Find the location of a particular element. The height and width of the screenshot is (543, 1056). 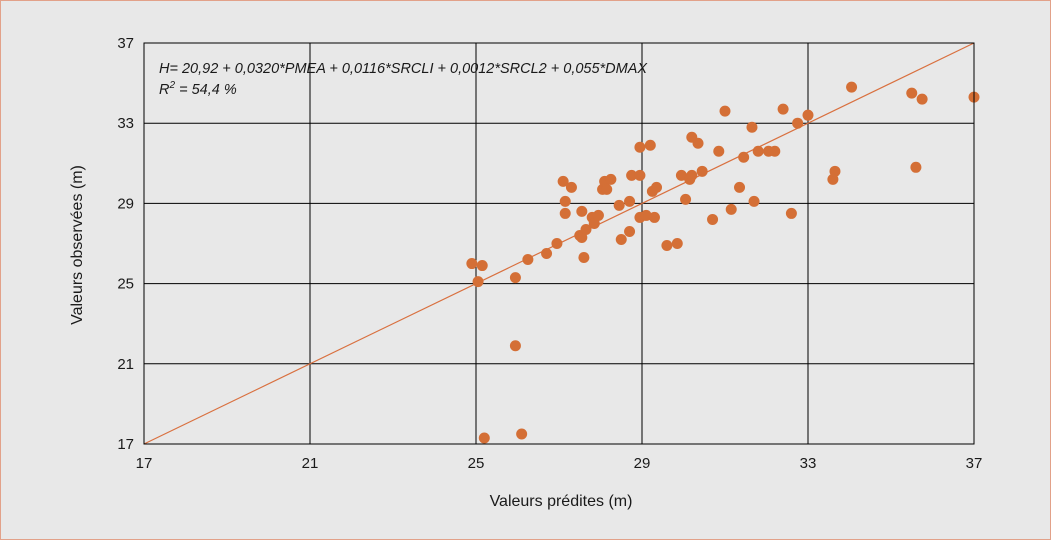

r-squared-value: = 54,4 % is located at coordinates (206, 90).